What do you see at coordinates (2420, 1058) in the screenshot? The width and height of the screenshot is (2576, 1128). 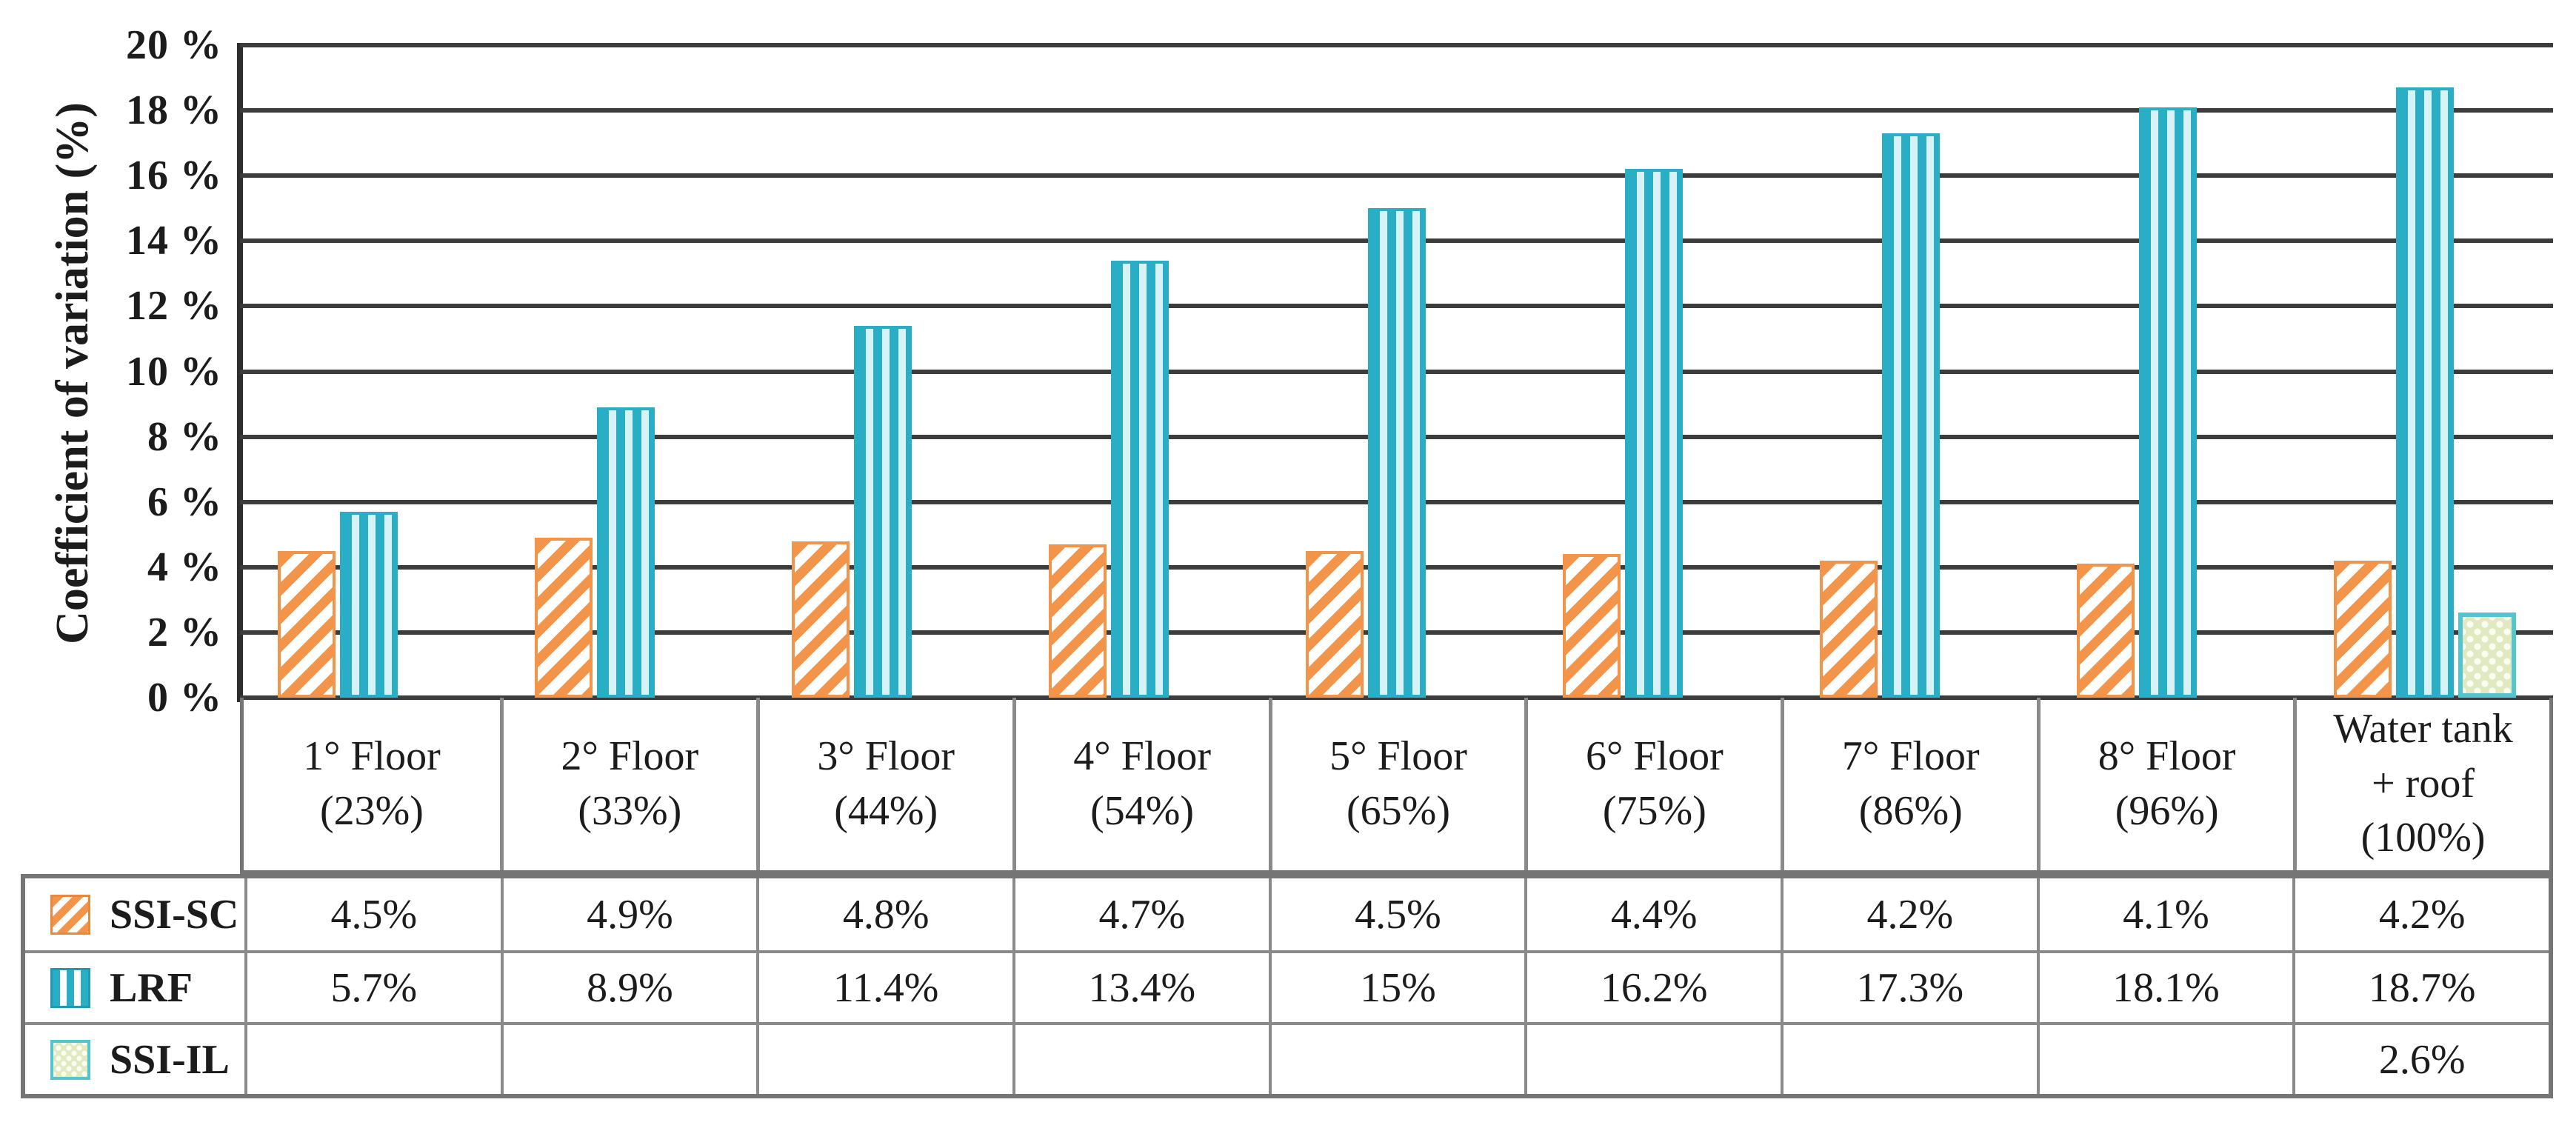 I see `value-cell-ssi-il-cat9: 2.6%` at bounding box center [2420, 1058].